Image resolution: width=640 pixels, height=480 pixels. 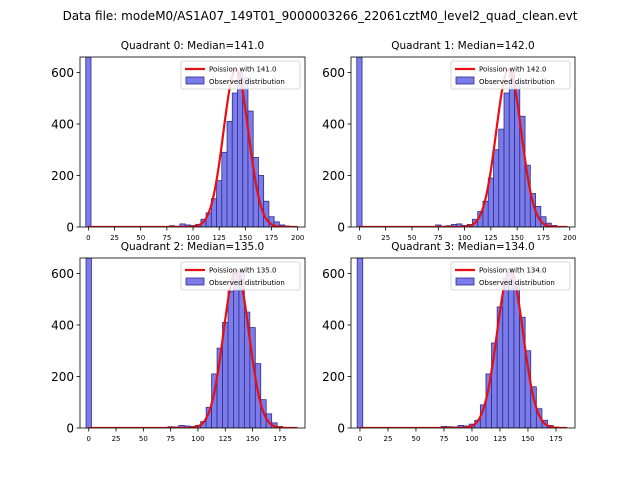 What do you see at coordinates (243, 271) in the screenshot?
I see `legend-label-poisson: Poission with 135.0` at bounding box center [243, 271].